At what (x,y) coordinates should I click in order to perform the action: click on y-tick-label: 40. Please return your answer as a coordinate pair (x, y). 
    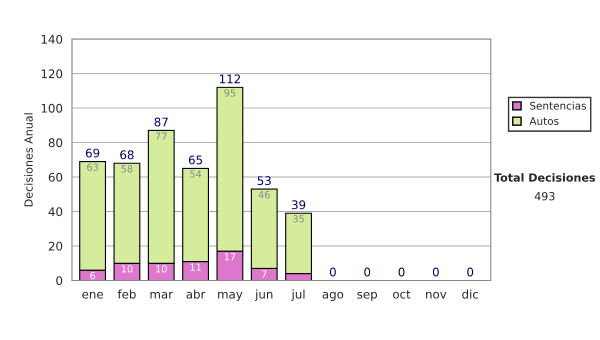
    Looking at the image, I should click on (55, 211).